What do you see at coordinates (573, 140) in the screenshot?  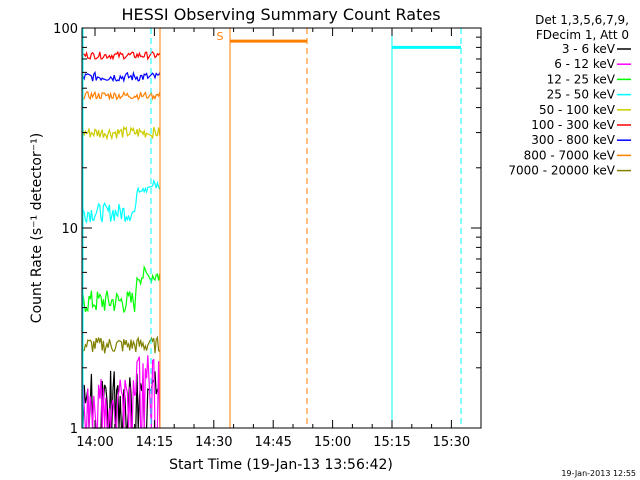 I see `legend-entry-label: 300 - 800 keV` at bounding box center [573, 140].